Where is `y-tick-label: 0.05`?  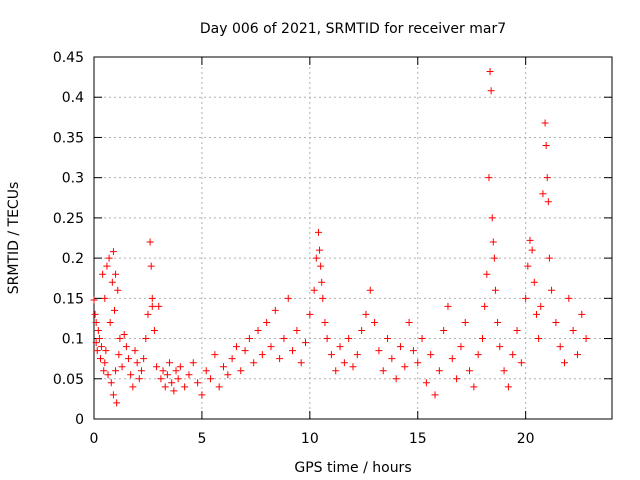
y-tick-label: 0.05 is located at coordinates (68, 380).